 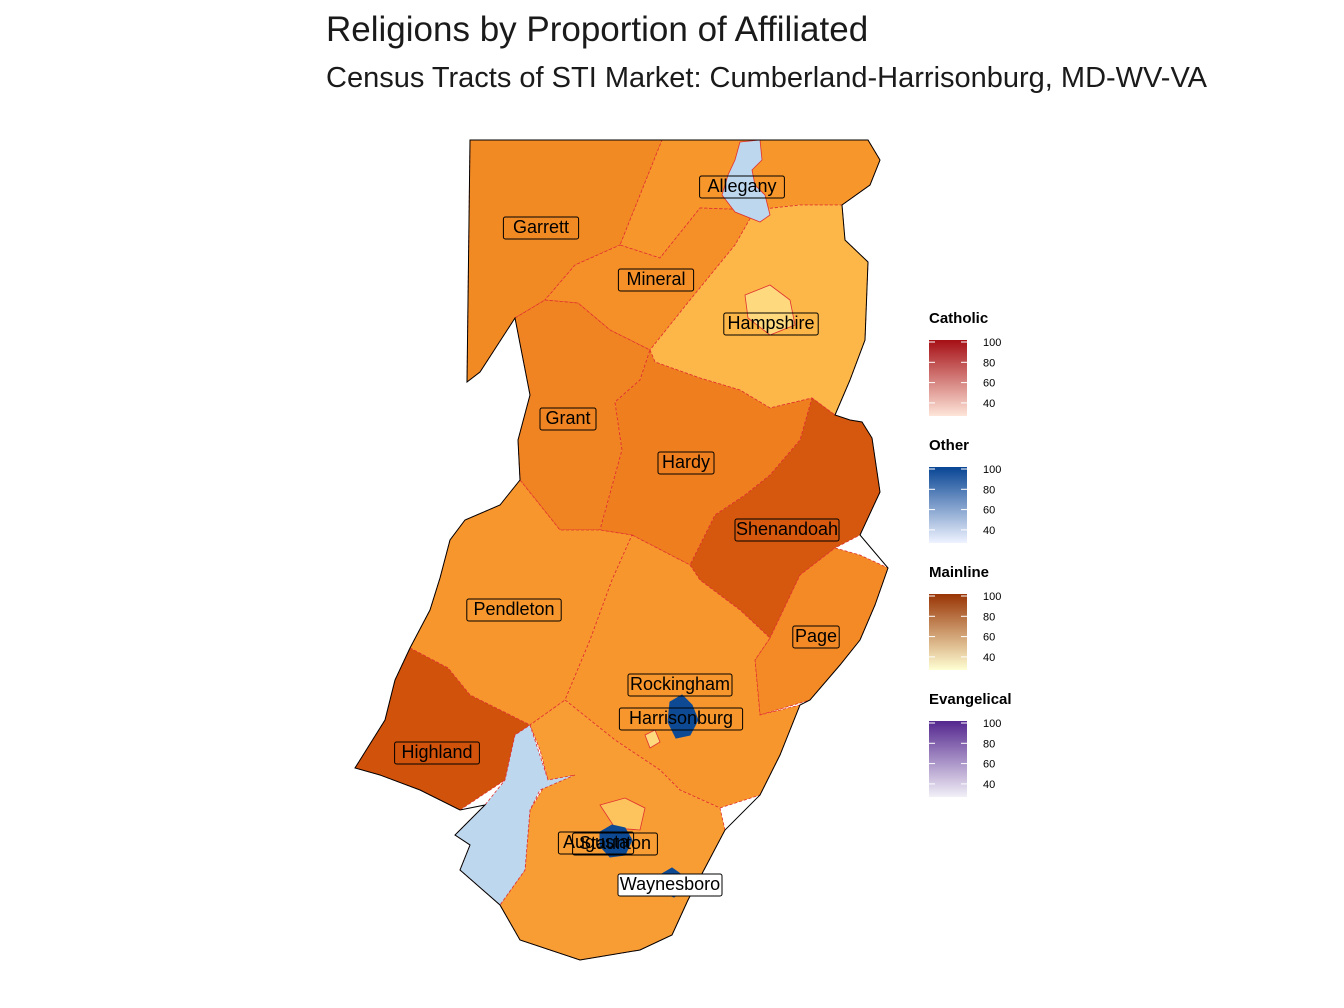 I want to click on county-label-rockingham: Rockingham, so click(x=680, y=685).